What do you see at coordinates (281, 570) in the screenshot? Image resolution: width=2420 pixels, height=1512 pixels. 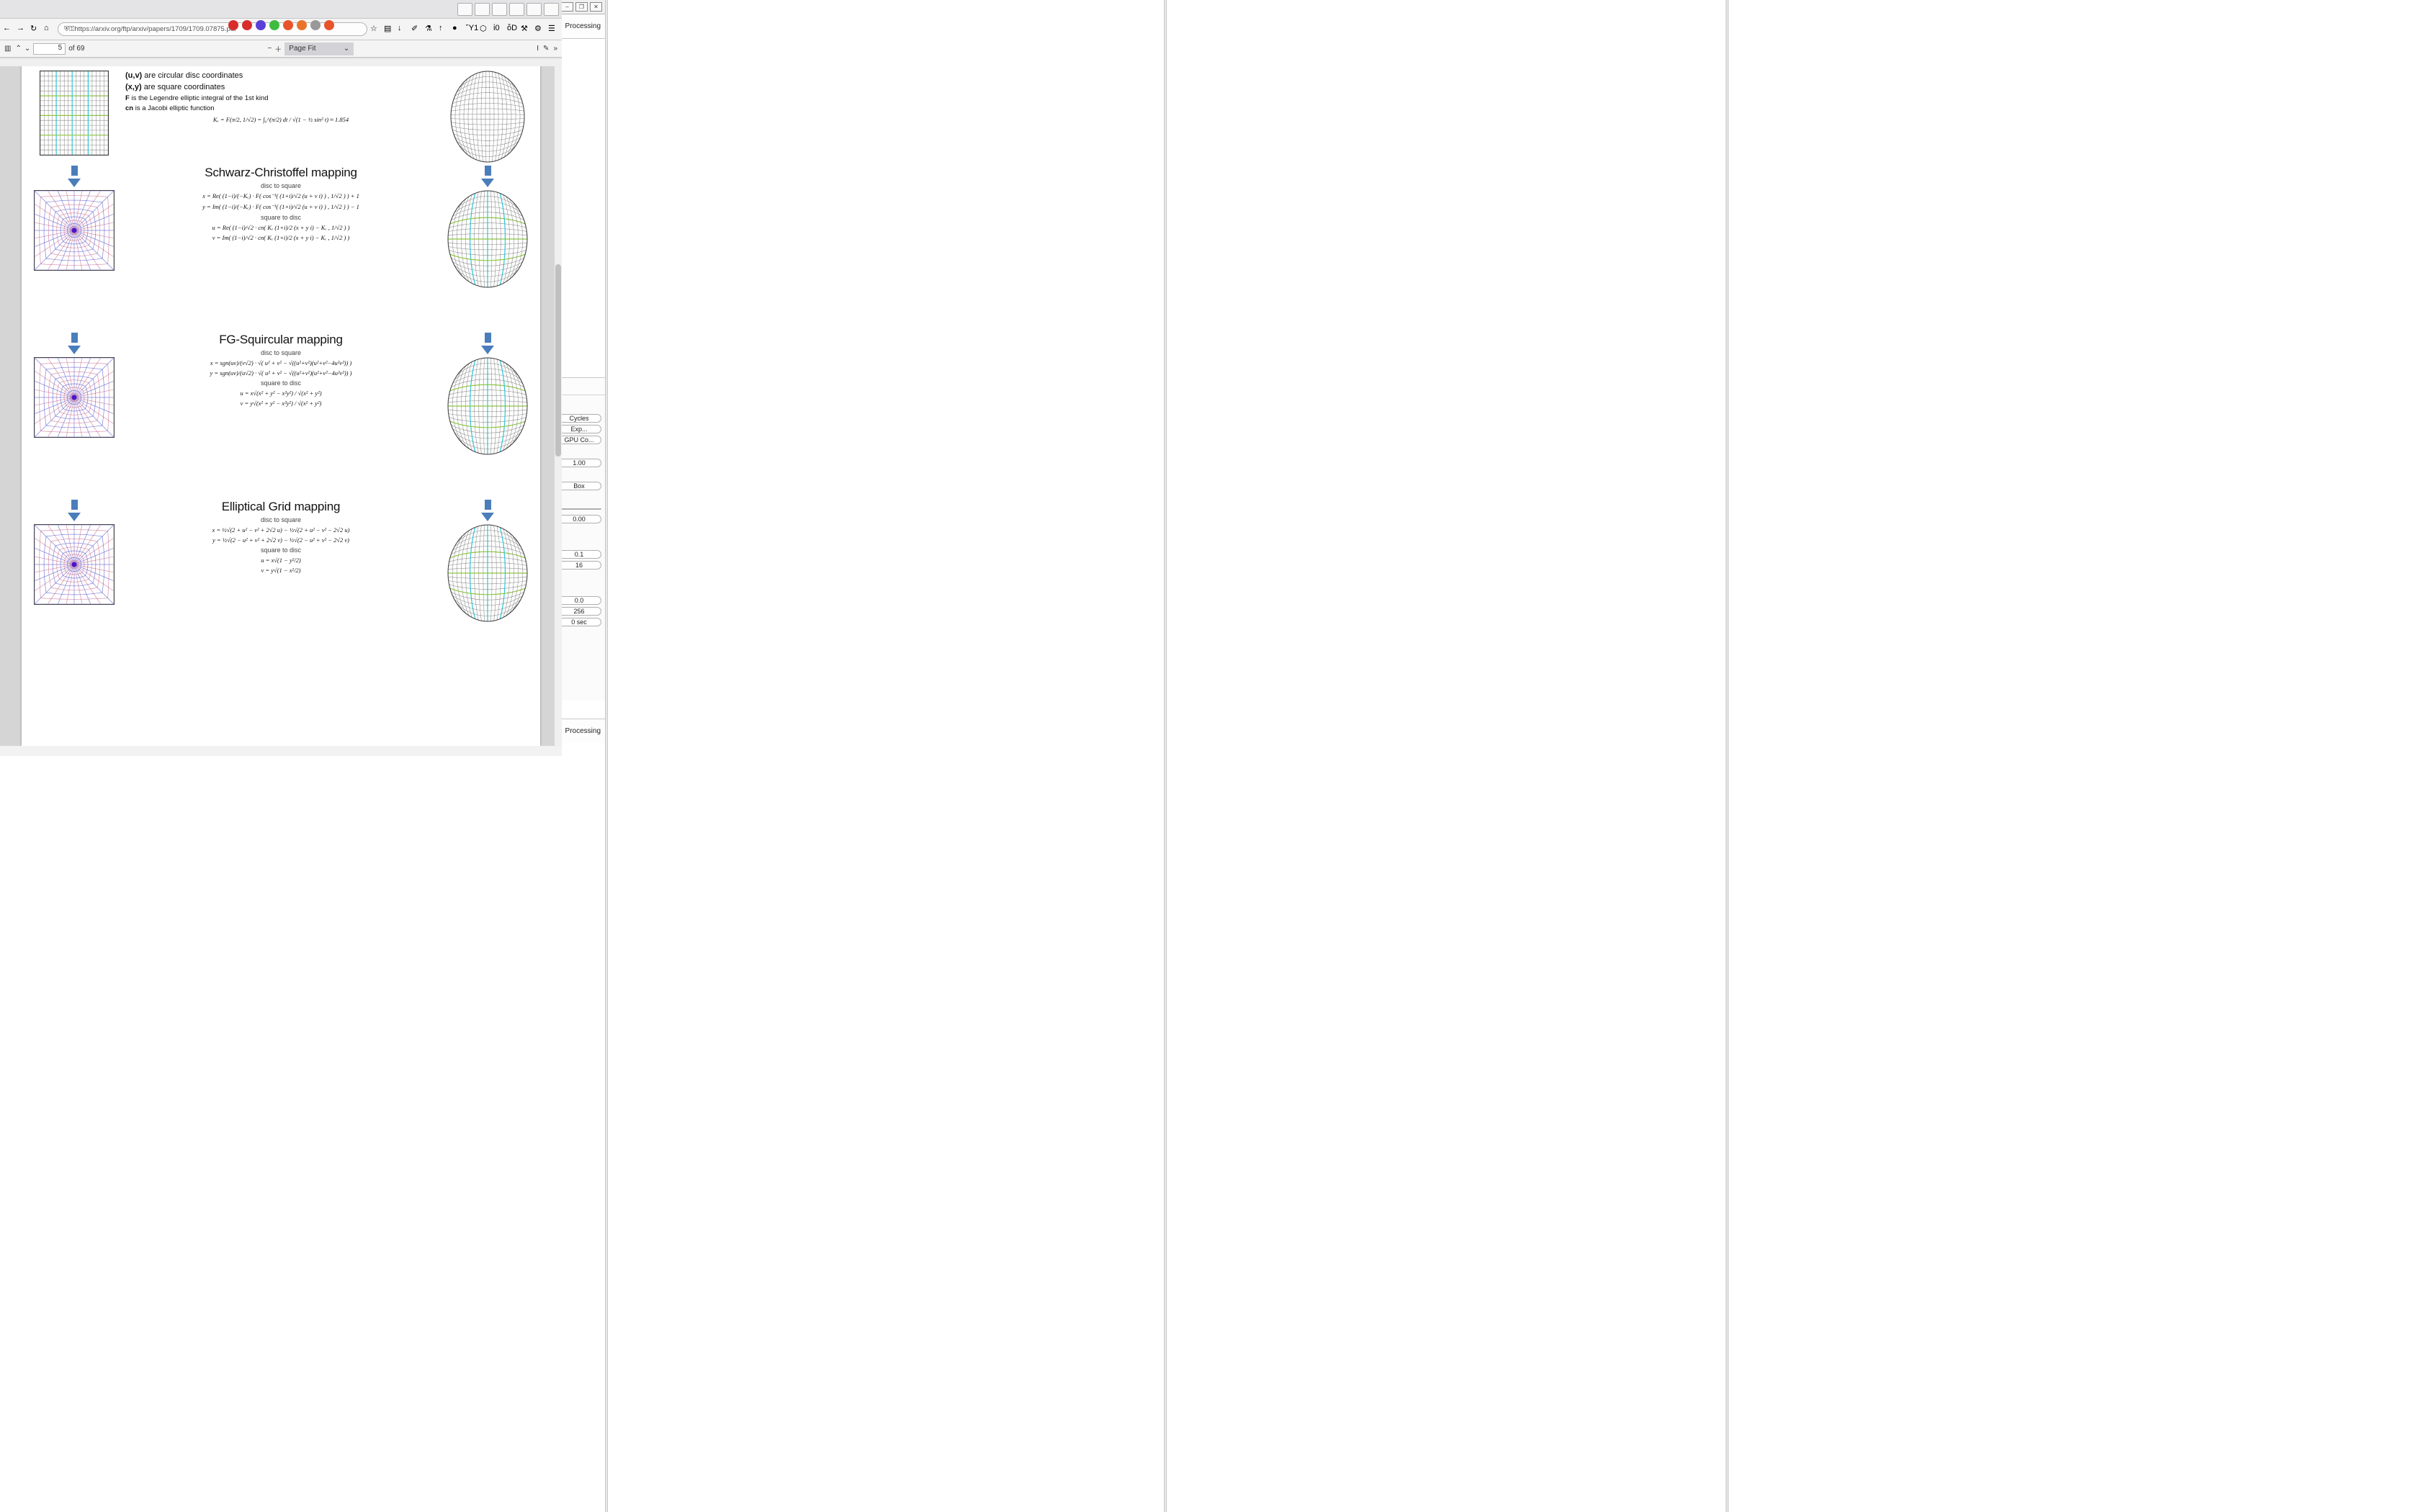 I see `mapping-equation-b2: v = y√(1 − x²/2)` at bounding box center [281, 570].